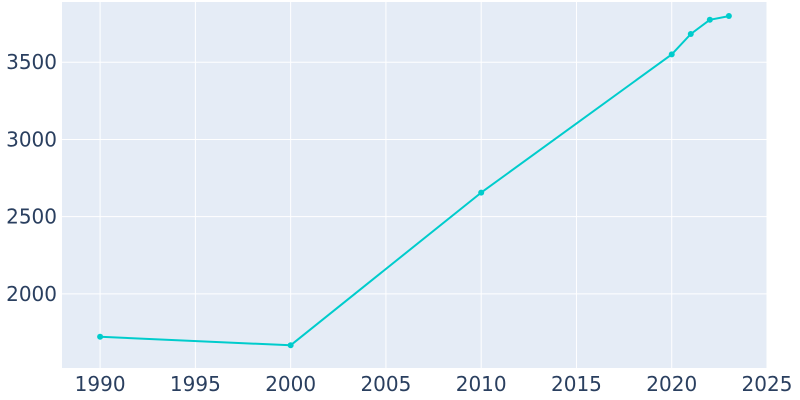 This screenshot has height=400, width=800. Describe the element at coordinates (576, 384) in the screenshot. I see `x-tick-label: 2015` at that location.